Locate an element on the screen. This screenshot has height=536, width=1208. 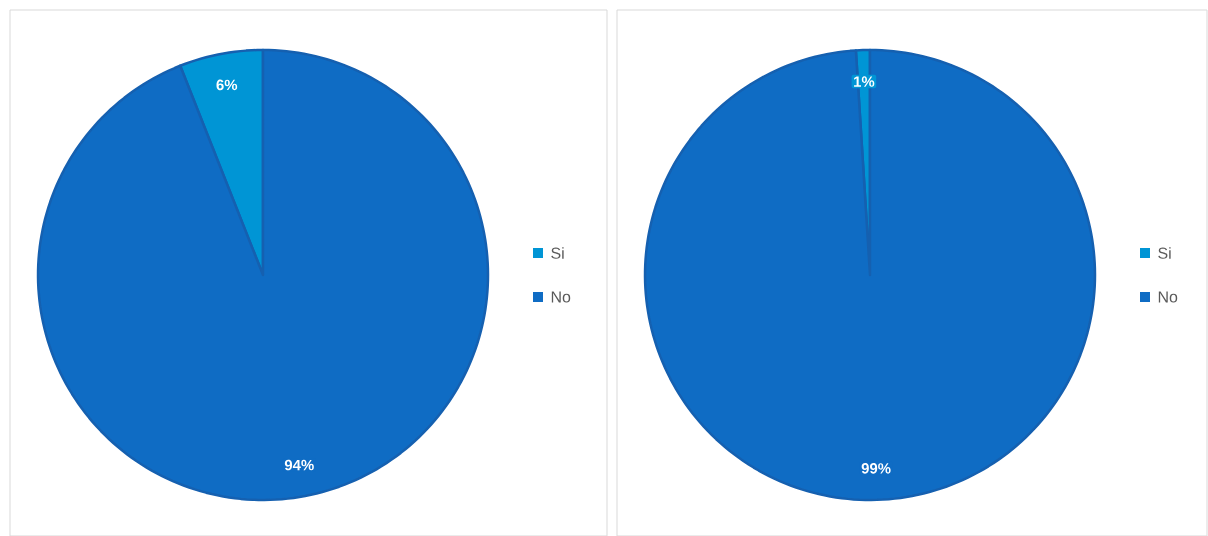
data-label: 1% is located at coordinates (864, 81).